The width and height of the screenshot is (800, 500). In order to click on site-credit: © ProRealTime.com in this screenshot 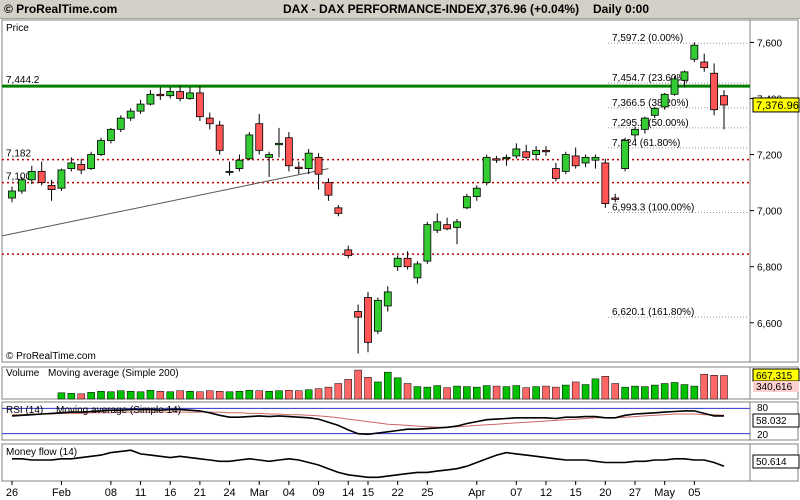, I will do `click(61, 9)`.